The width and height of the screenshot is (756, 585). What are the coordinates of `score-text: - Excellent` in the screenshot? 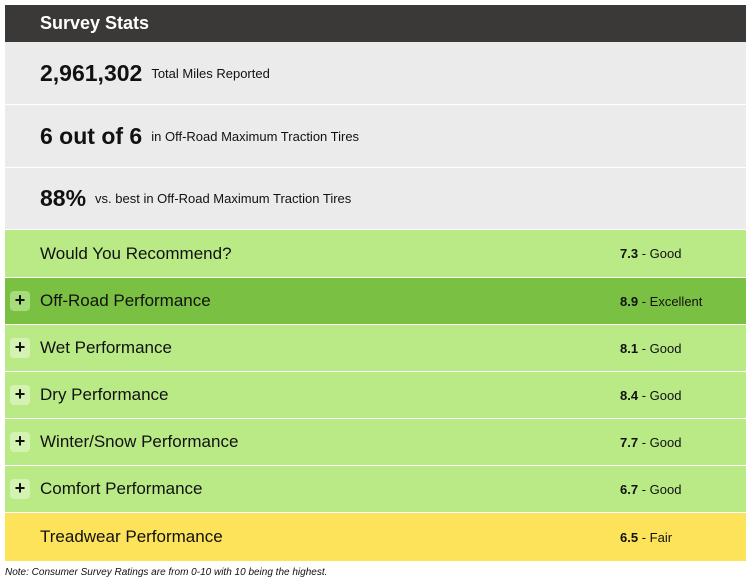 It's located at (672, 301).